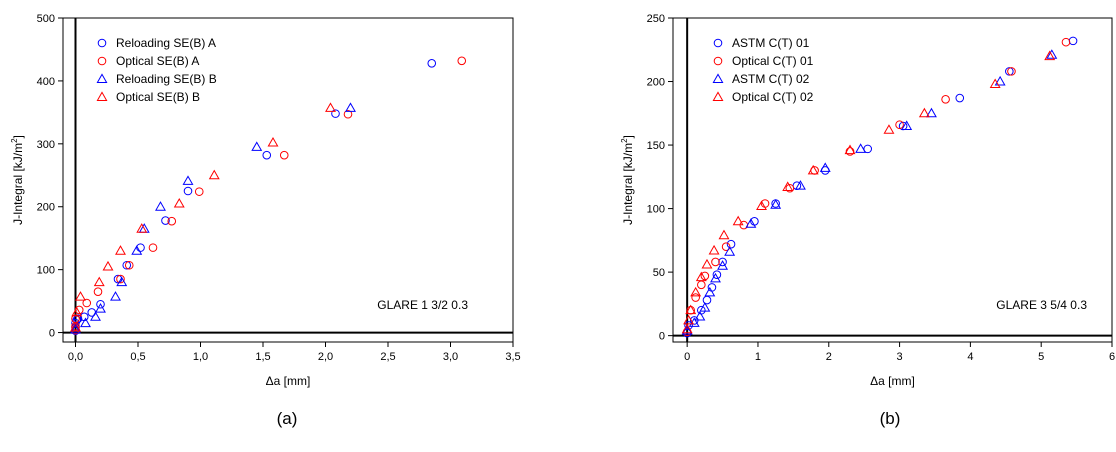 Image resolution: width=1116 pixels, height=452 pixels. What do you see at coordinates (892, 381) in the screenshot?
I see `x-axis-label: Δa [mm]` at bounding box center [892, 381].